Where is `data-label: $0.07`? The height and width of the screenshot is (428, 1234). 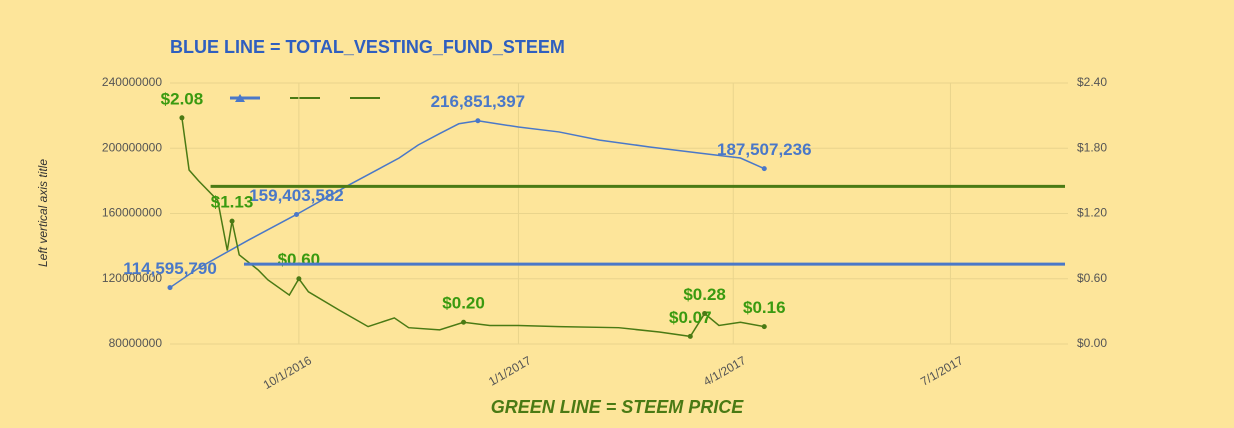
data-label: $0.07 is located at coordinates (690, 317).